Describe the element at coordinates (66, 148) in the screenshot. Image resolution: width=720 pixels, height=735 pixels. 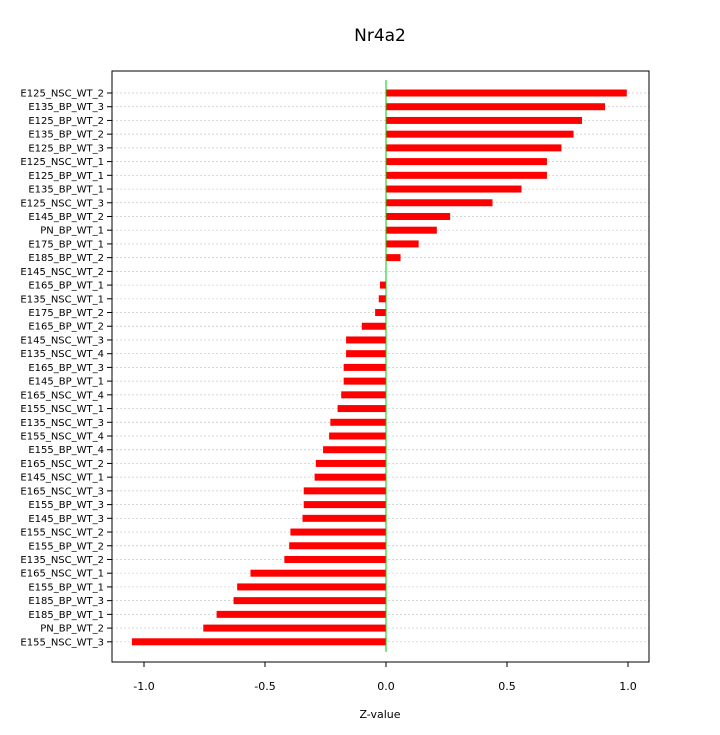
I see `category-label: E125_BP_WT_3` at that location.